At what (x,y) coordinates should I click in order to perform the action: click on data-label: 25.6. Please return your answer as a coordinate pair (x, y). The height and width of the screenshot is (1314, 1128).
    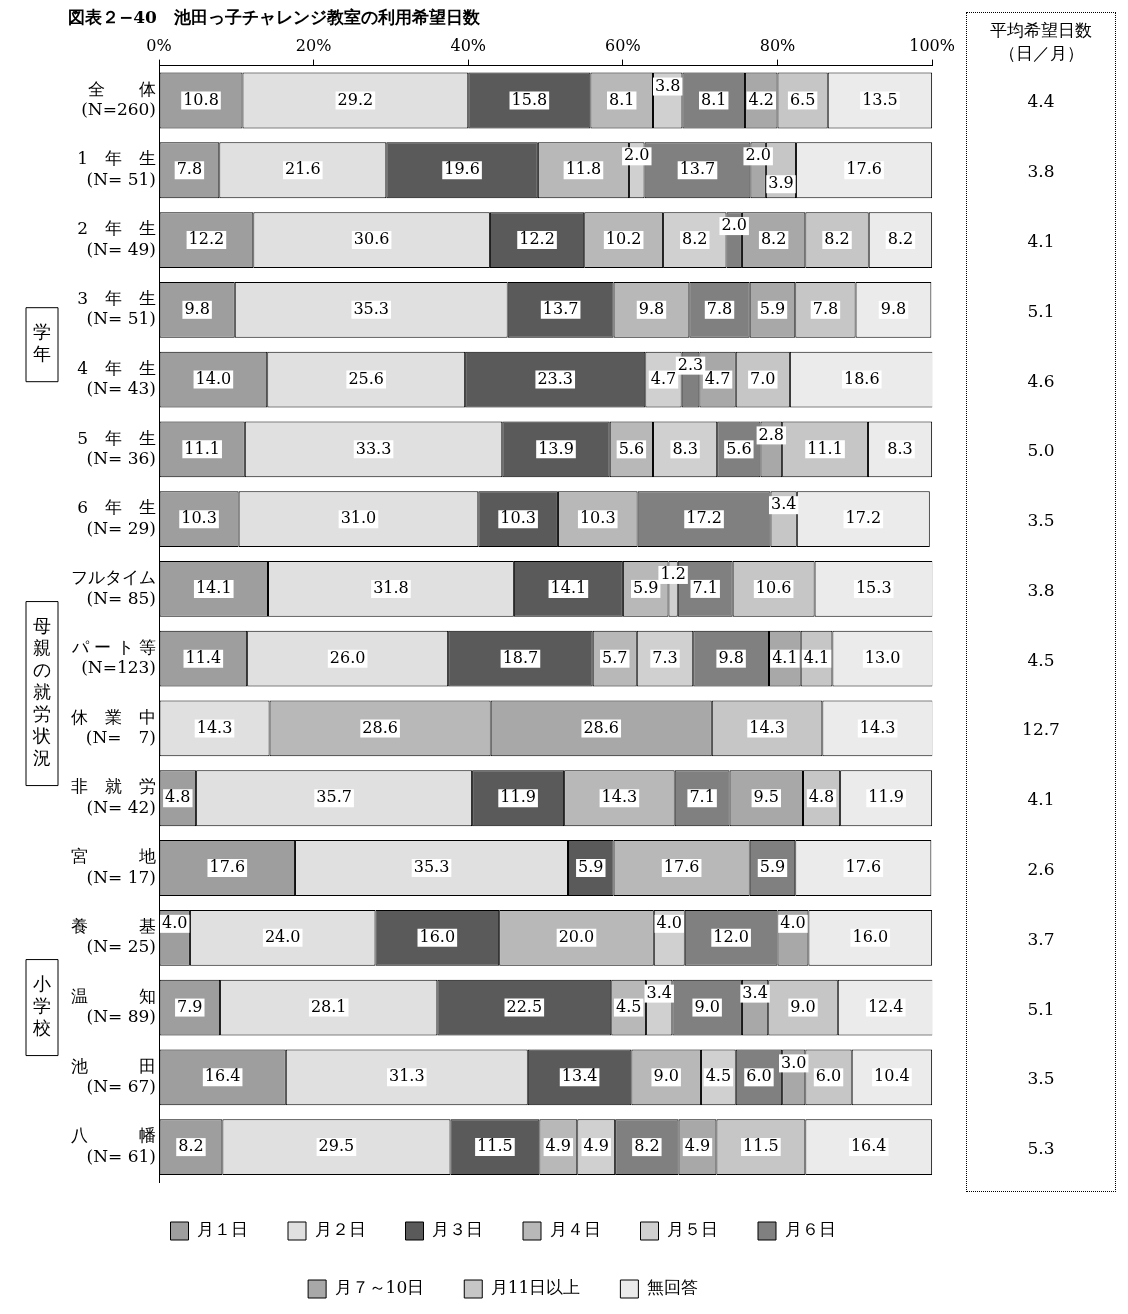
    Looking at the image, I should click on (366, 378).